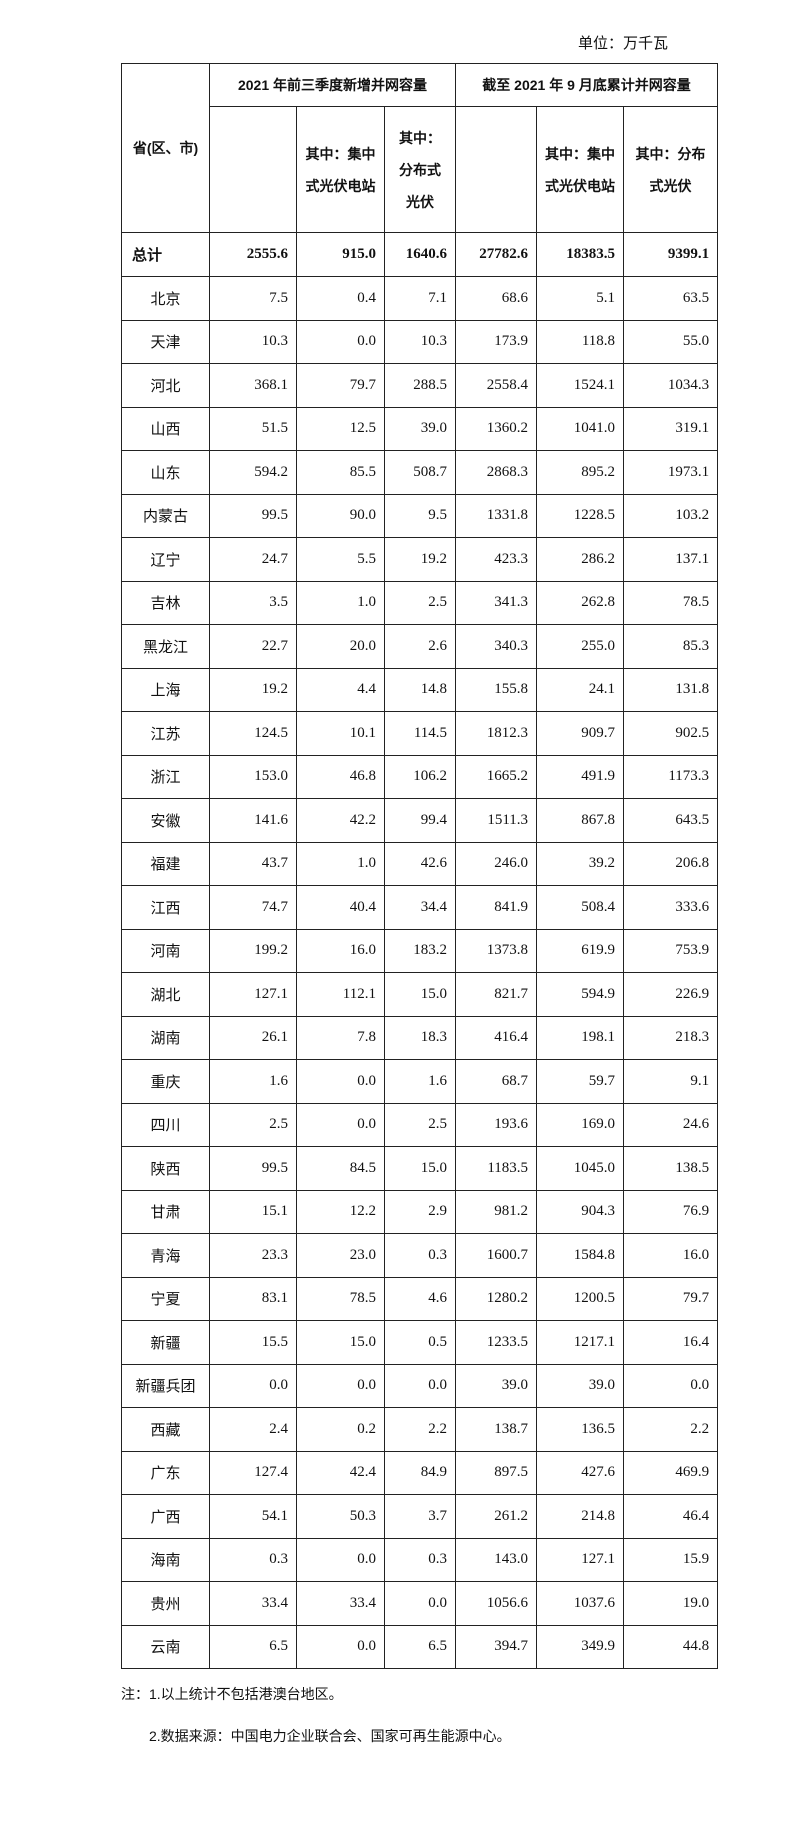 This screenshot has height=1826, width=800. What do you see at coordinates (671, 689) in the screenshot?
I see `cell: 131.8` at bounding box center [671, 689].